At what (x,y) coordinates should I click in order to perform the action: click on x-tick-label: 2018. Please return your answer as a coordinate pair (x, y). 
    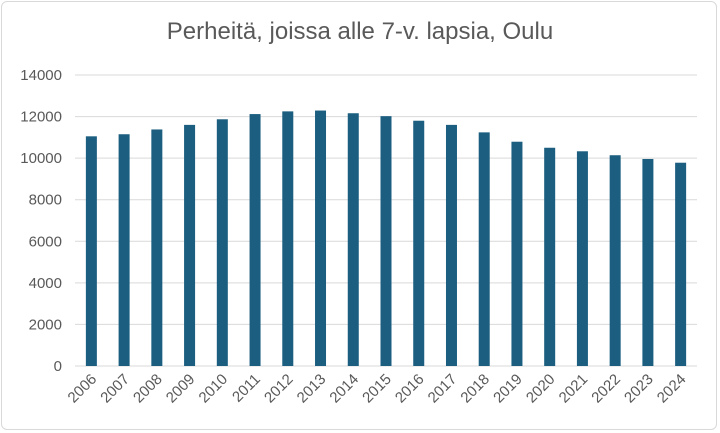
    Looking at the image, I should click on (475, 389).